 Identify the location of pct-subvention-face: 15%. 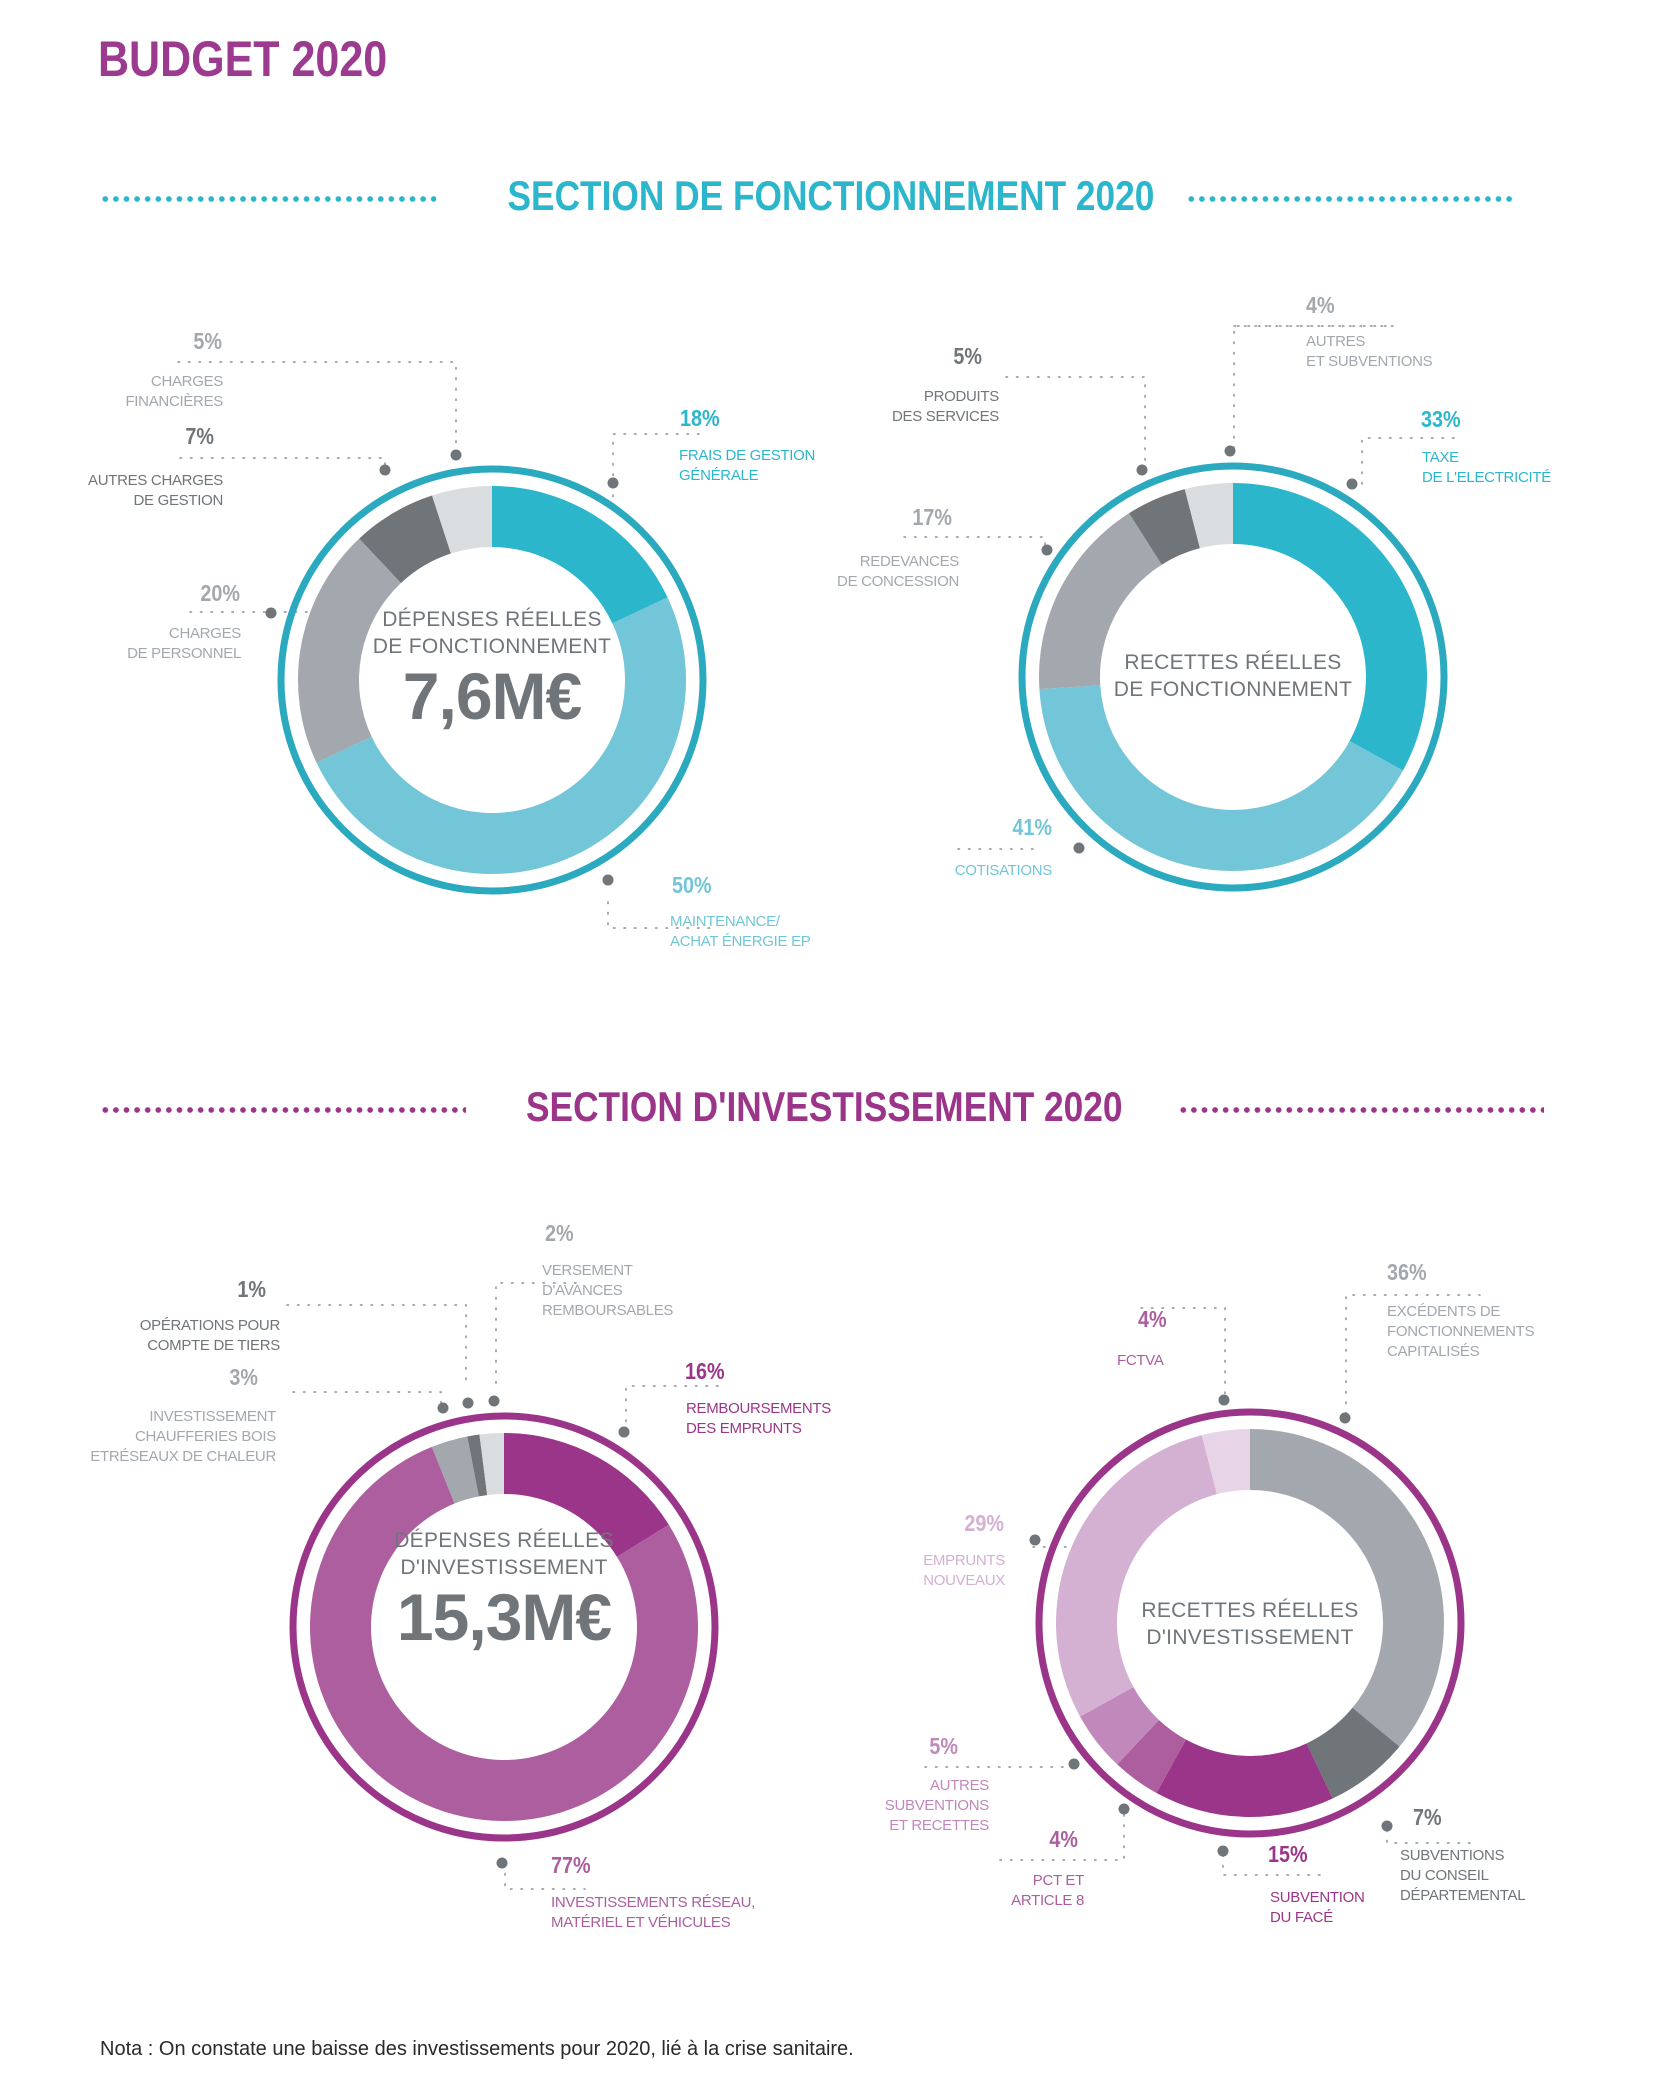
(1288, 1854).